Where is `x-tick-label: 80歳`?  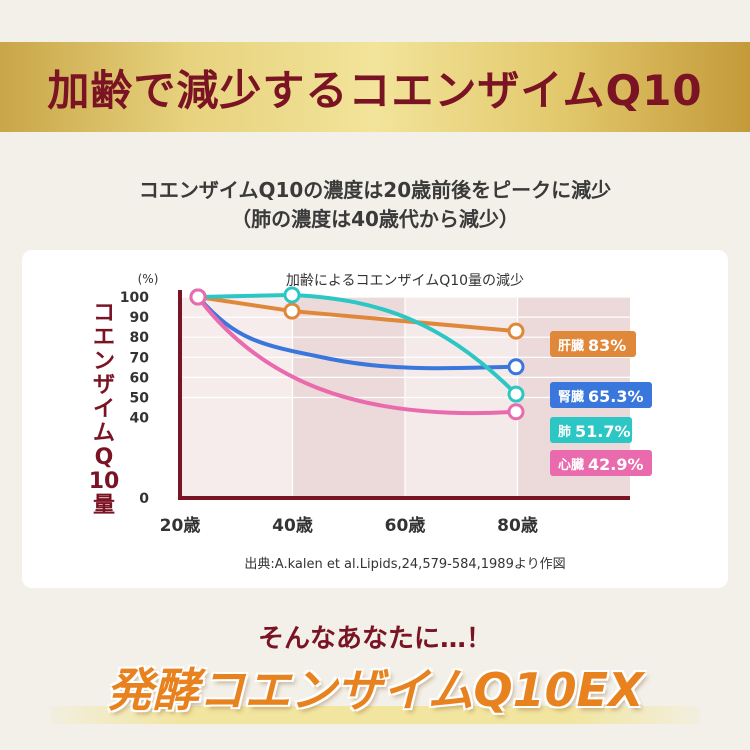 x-tick-label: 80歳 is located at coordinates (517, 525).